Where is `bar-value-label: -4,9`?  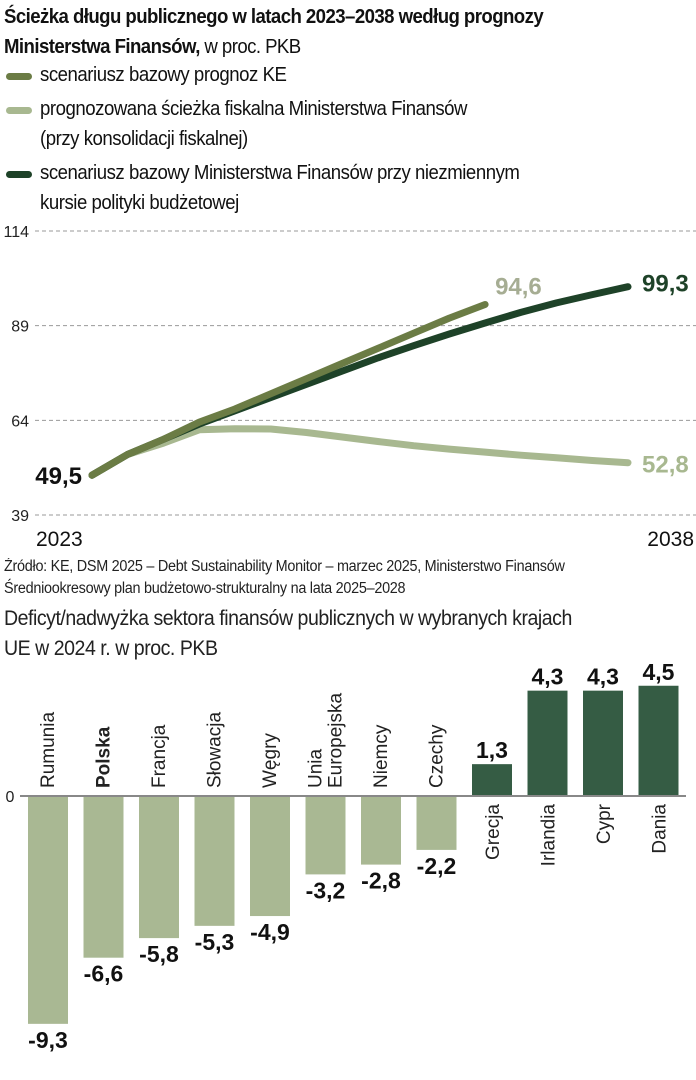 bar-value-label: -4,9 is located at coordinates (270, 932).